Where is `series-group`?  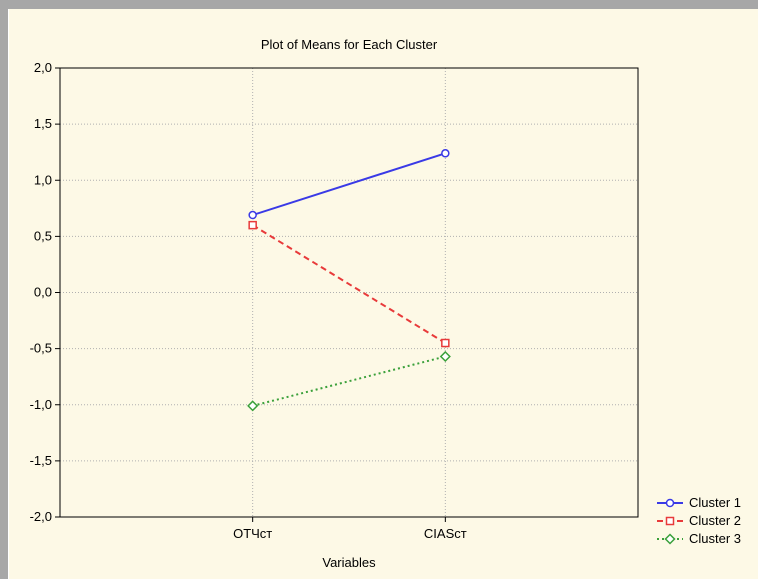 series-group is located at coordinates (349, 280).